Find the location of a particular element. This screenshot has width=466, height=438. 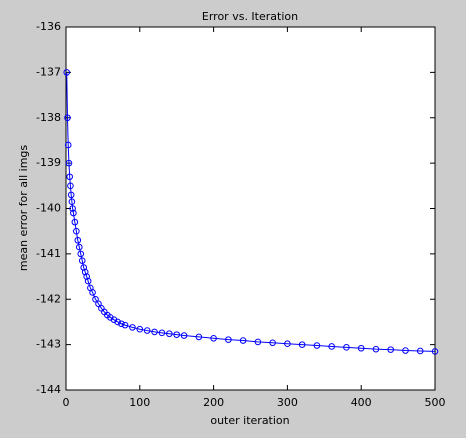

y-tick-label: -139 is located at coordinates (48, 162).